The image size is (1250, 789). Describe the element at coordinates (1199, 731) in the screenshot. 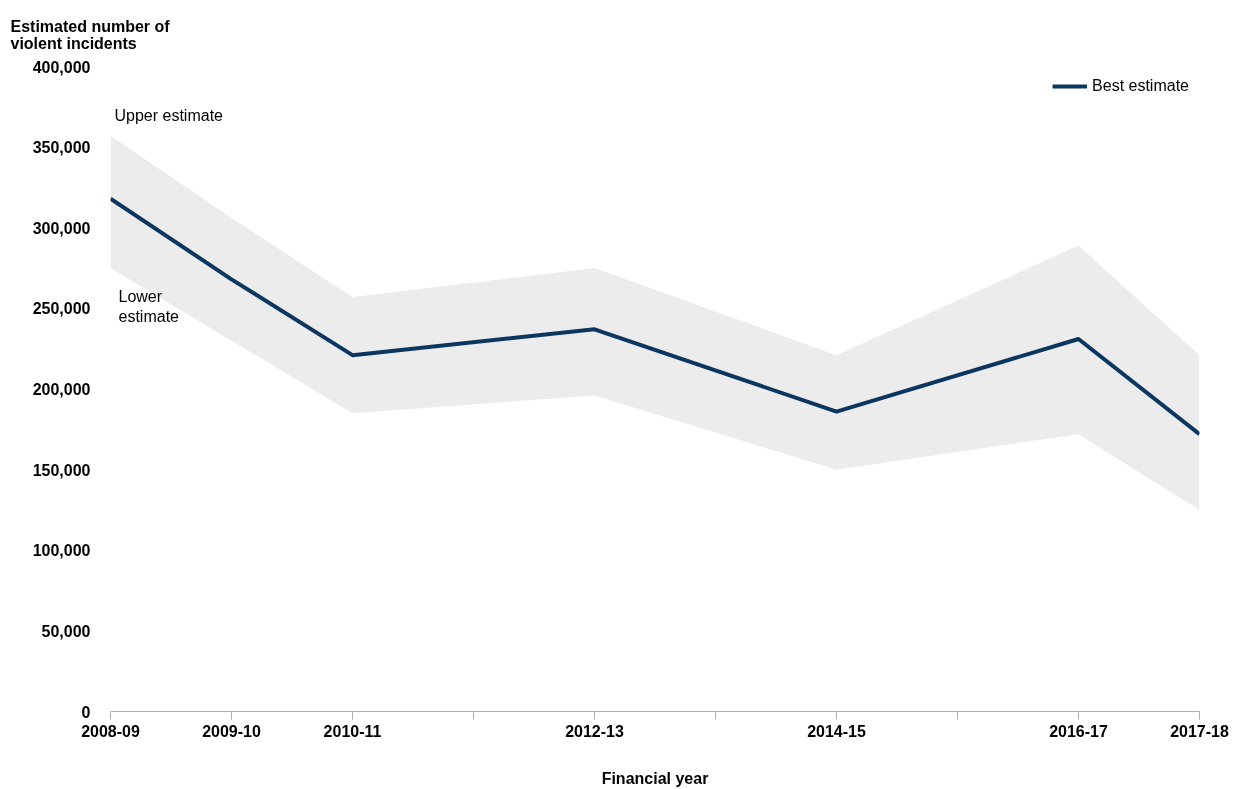

I see `x-tick-label: 2017-18` at that location.